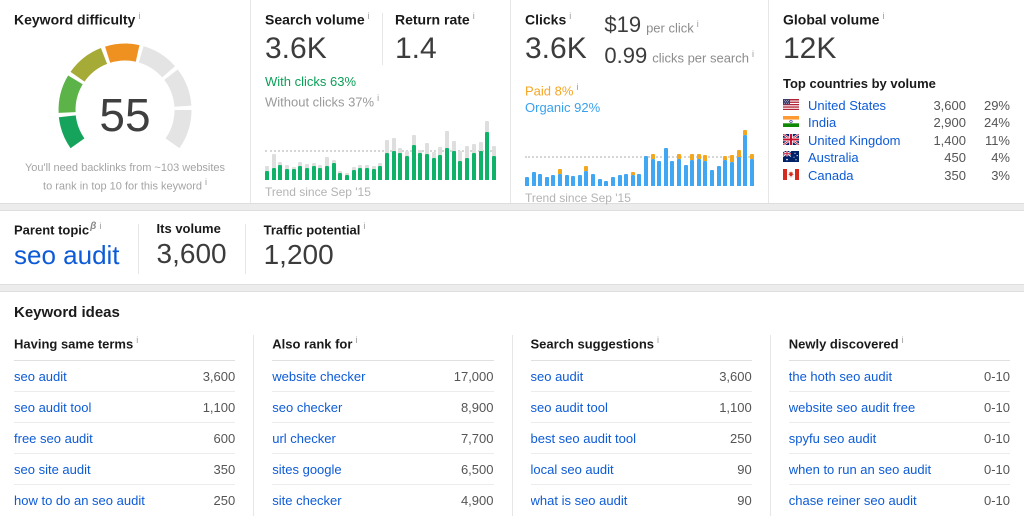  Describe the element at coordinates (67, 312) in the screenshot. I see `keyword-ideas-title: Keyword ideas` at that location.